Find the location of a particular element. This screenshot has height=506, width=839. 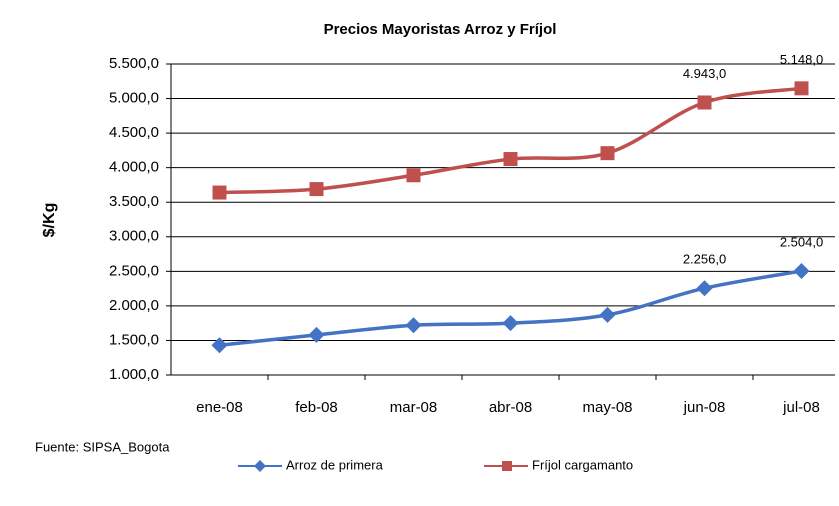

data-label: 5.148,0 is located at coordinates (801, 59).